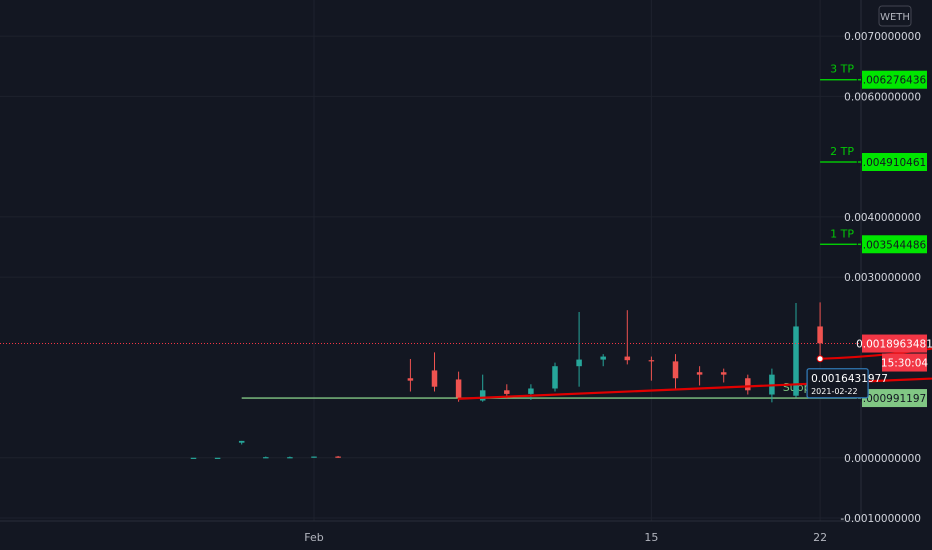  I want to click on level-price-label: 0.0035444868, so click(894, 245).